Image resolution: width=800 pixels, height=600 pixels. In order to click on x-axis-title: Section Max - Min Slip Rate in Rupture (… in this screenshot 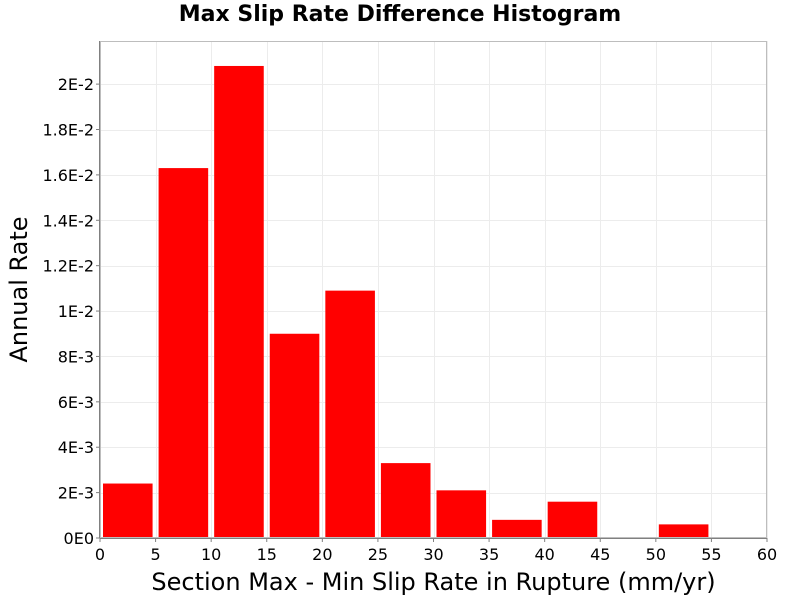, I will do `click(433, 582)`.